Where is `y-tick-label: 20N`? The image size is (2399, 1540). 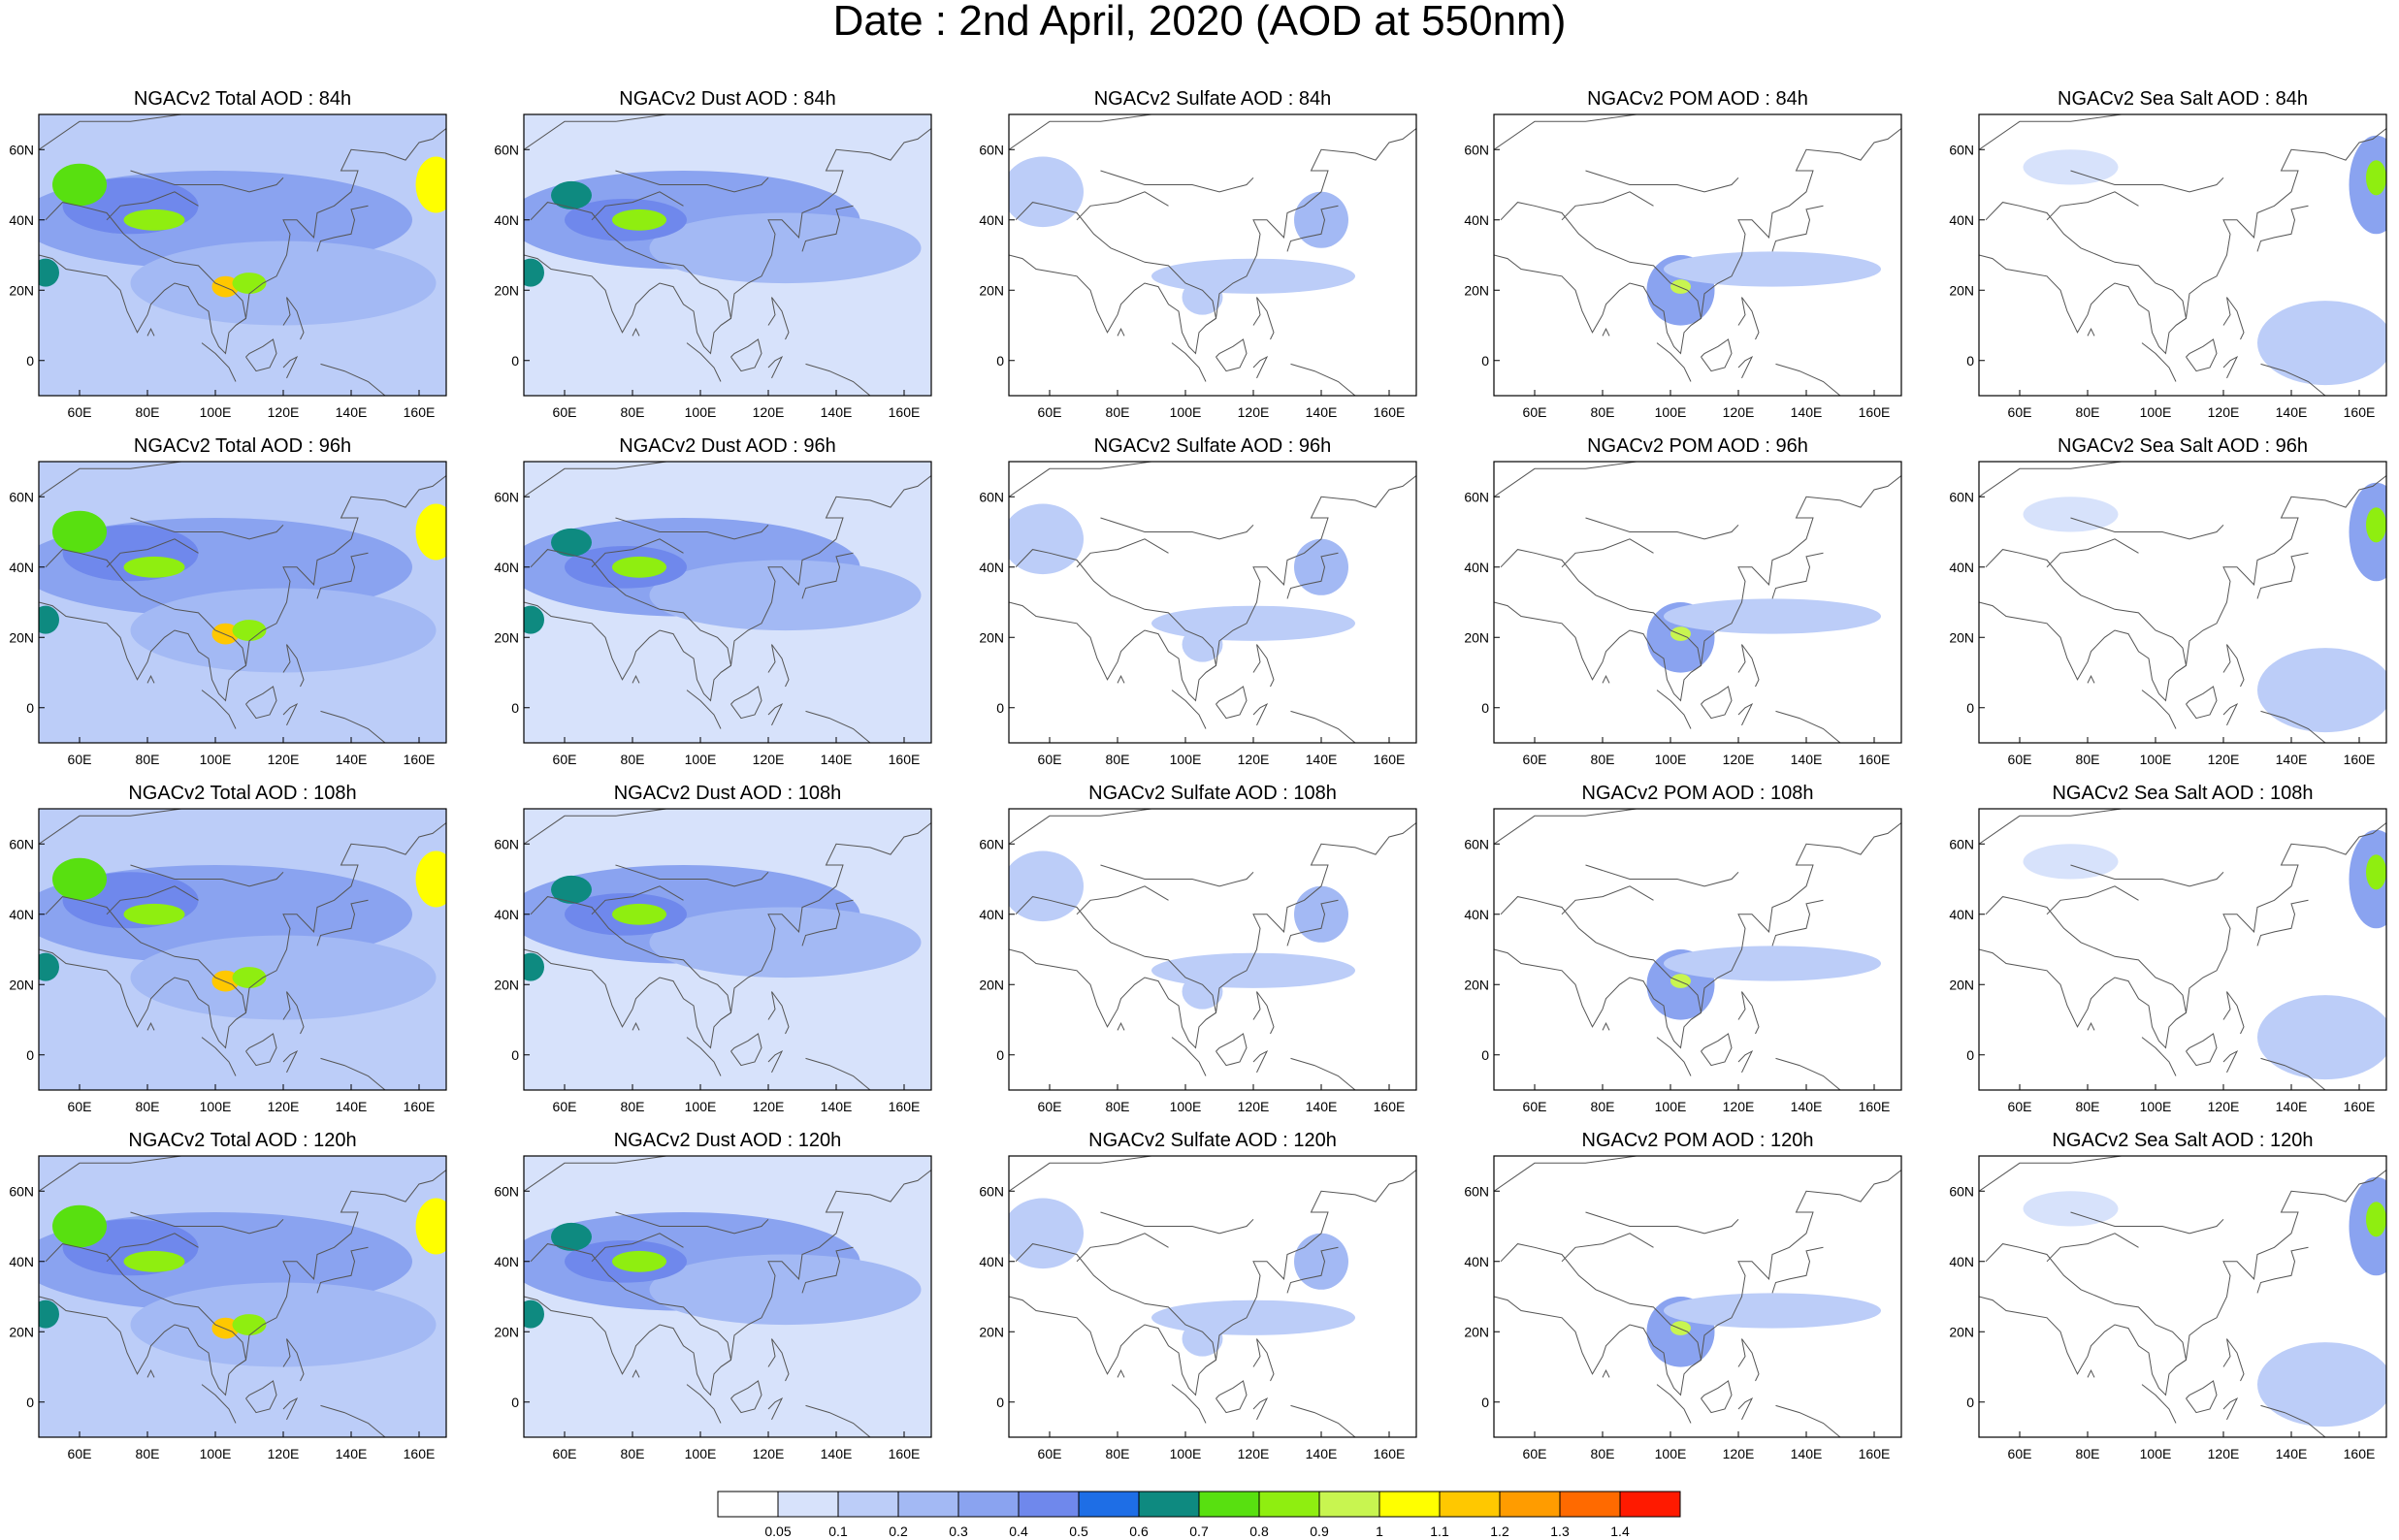
y-tick-label: 20N is located at coordinates (1477, 985).